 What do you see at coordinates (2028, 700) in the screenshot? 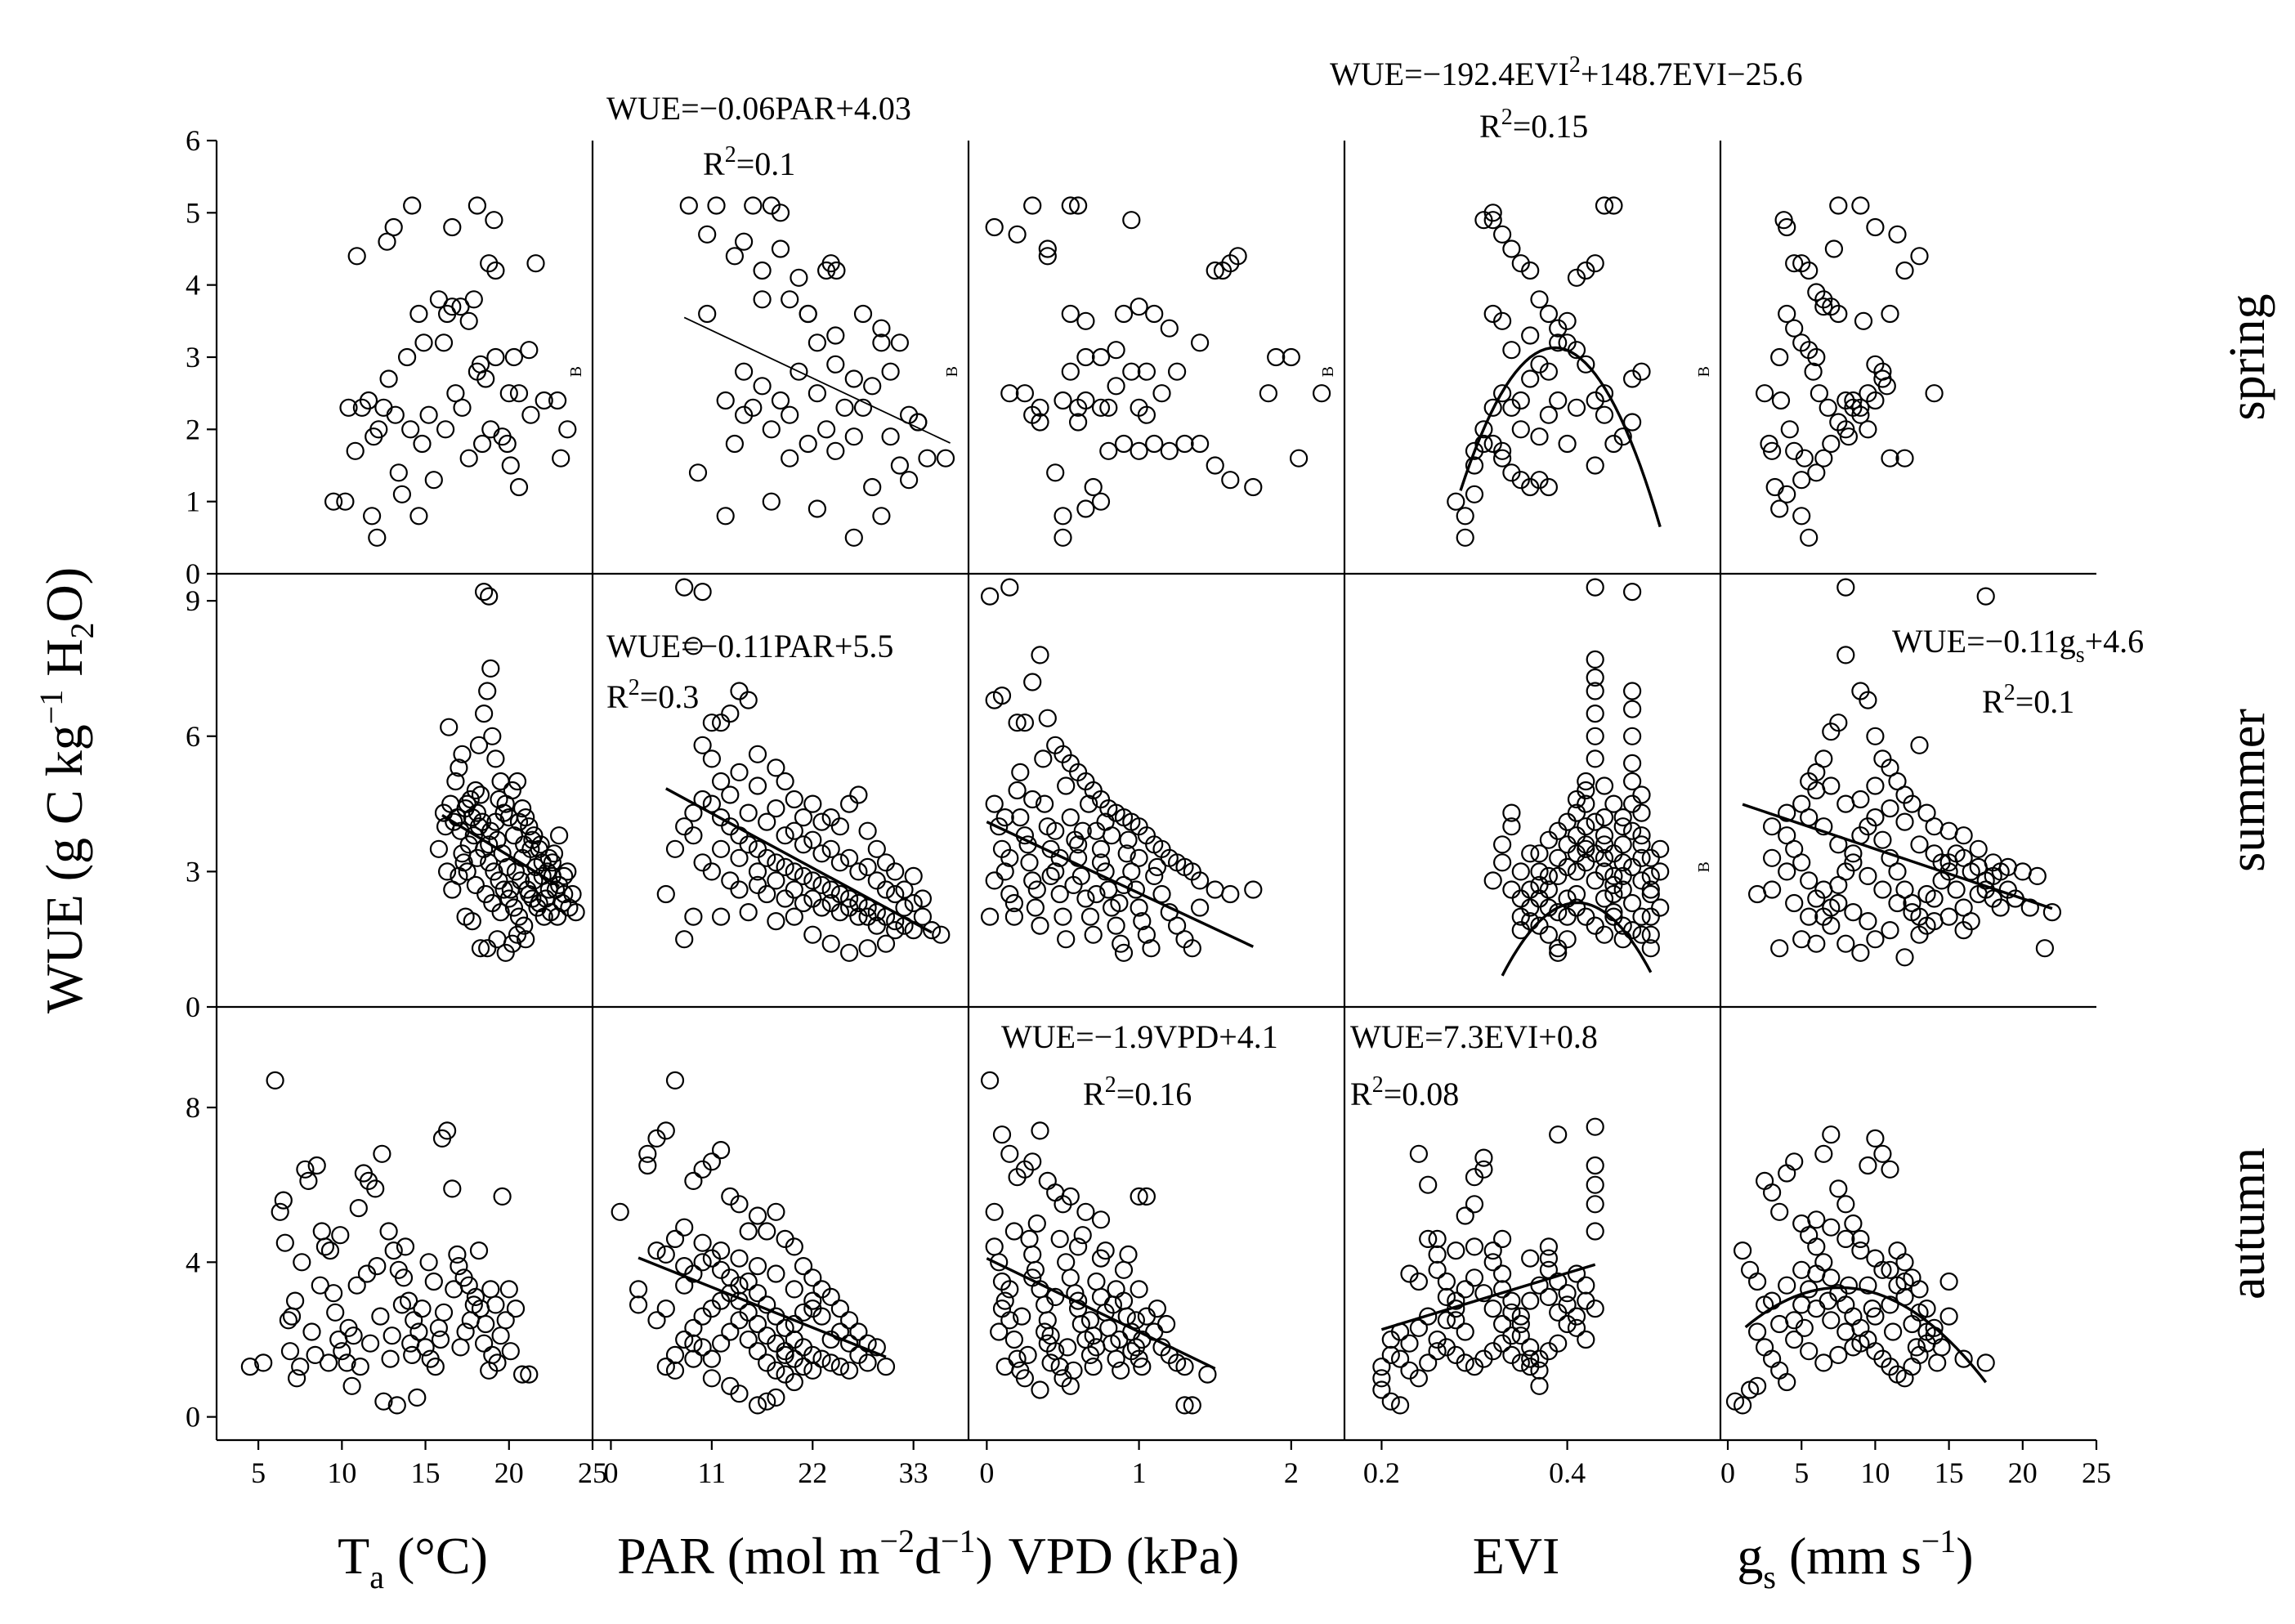
I see `r-squared-label: R2=0.1` at bounding box center [2028, 700].